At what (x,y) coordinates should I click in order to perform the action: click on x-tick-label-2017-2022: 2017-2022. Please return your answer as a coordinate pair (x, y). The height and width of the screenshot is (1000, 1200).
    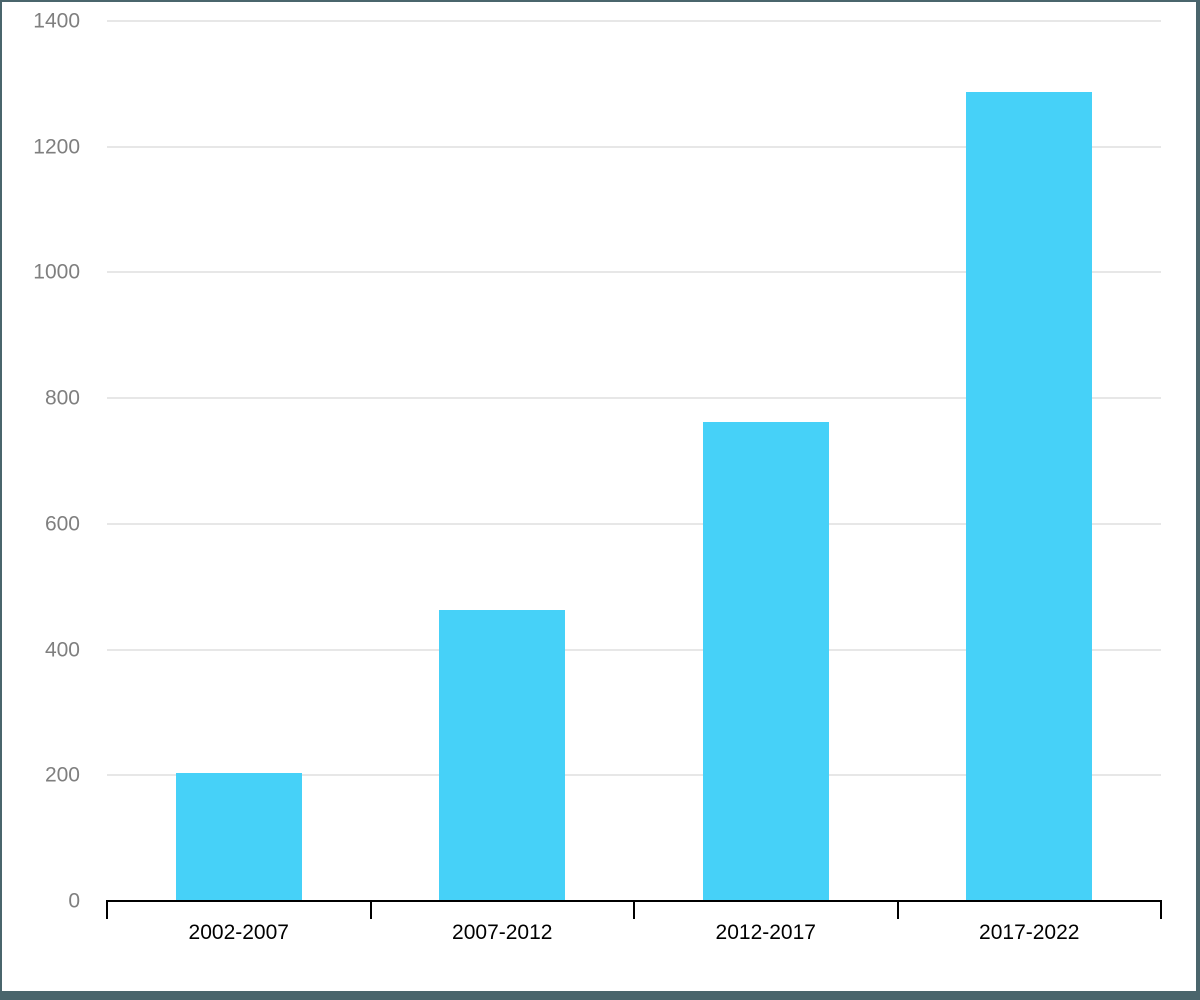
    Looking at the image, I should click on (1029, 932).